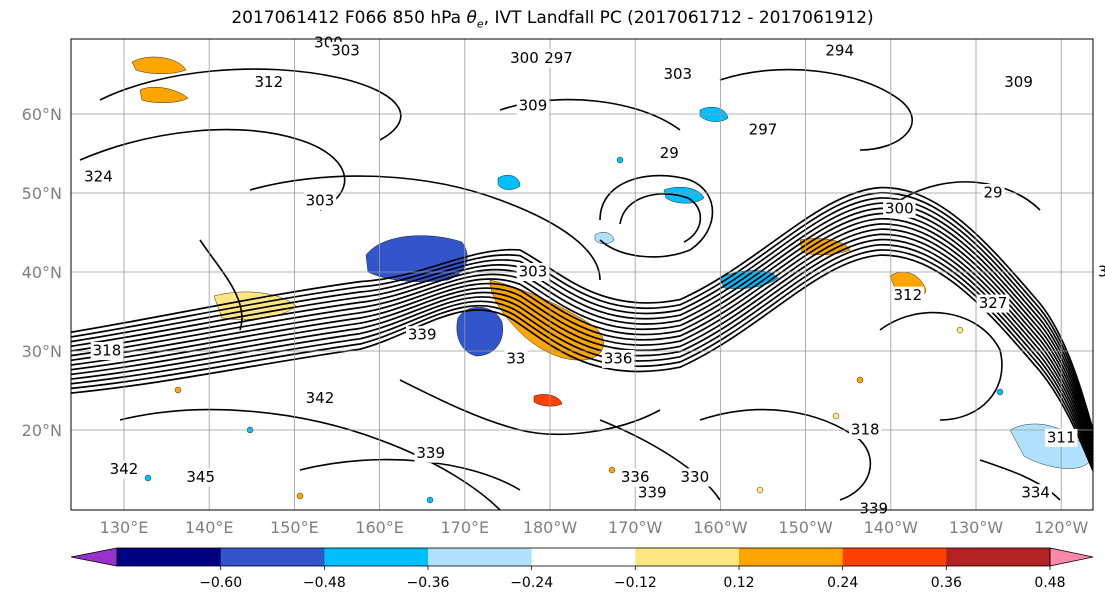 This screenshot has height=603, width=1105. Describe the element at coordinates (42, 114) in the screenshot. I see `lat-tick-label: 60°N` at that location.